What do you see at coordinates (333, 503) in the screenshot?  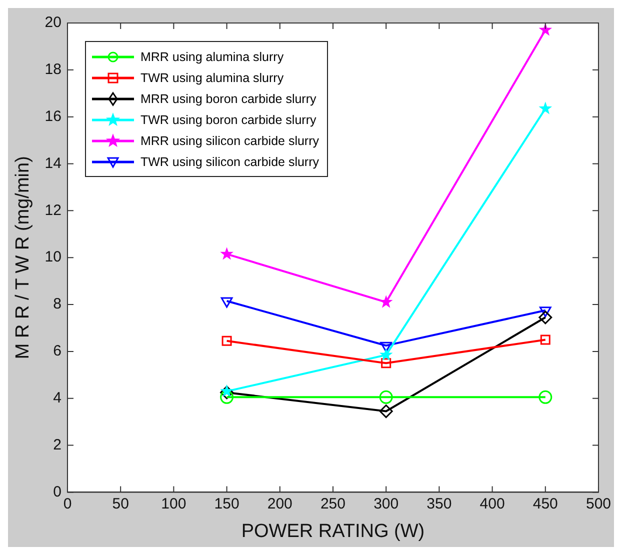 I see `x-tick-label: 250` at bounding box center [333, 503].